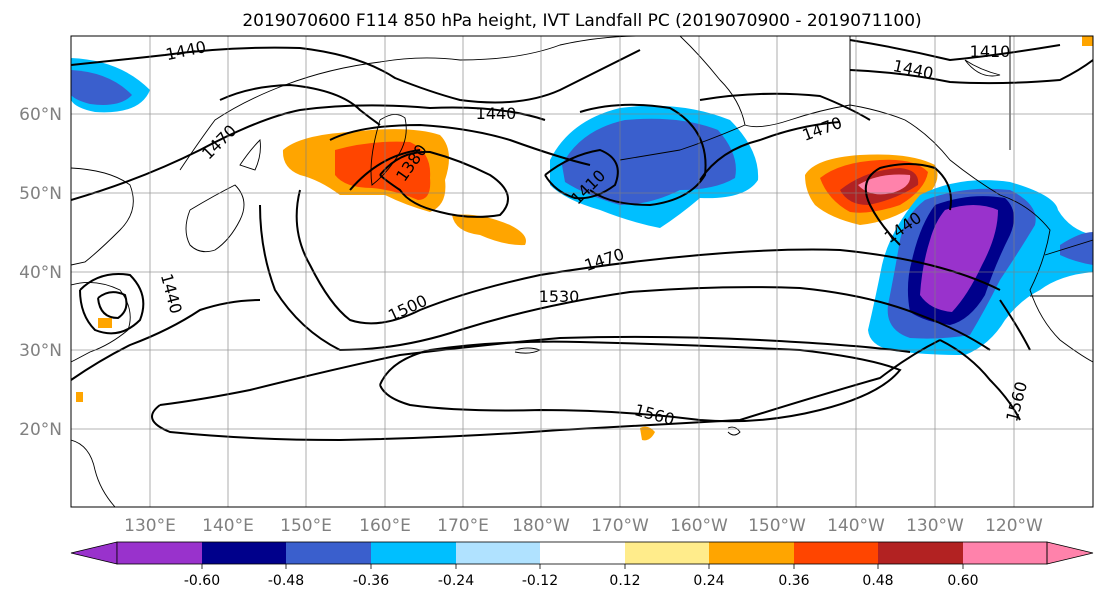 The height and width of the screenshot is (601, 1105). I want to click on colorbar-tick-label: 0.48, so click(877, 581).